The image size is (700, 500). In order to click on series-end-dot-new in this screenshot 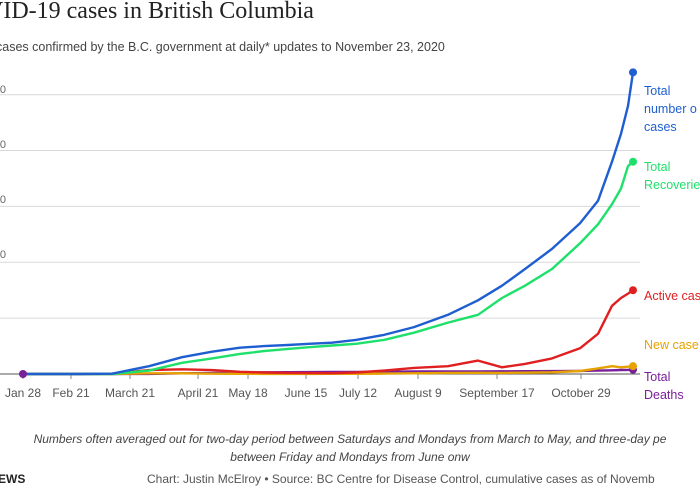, I will do `click(633, 366)`.